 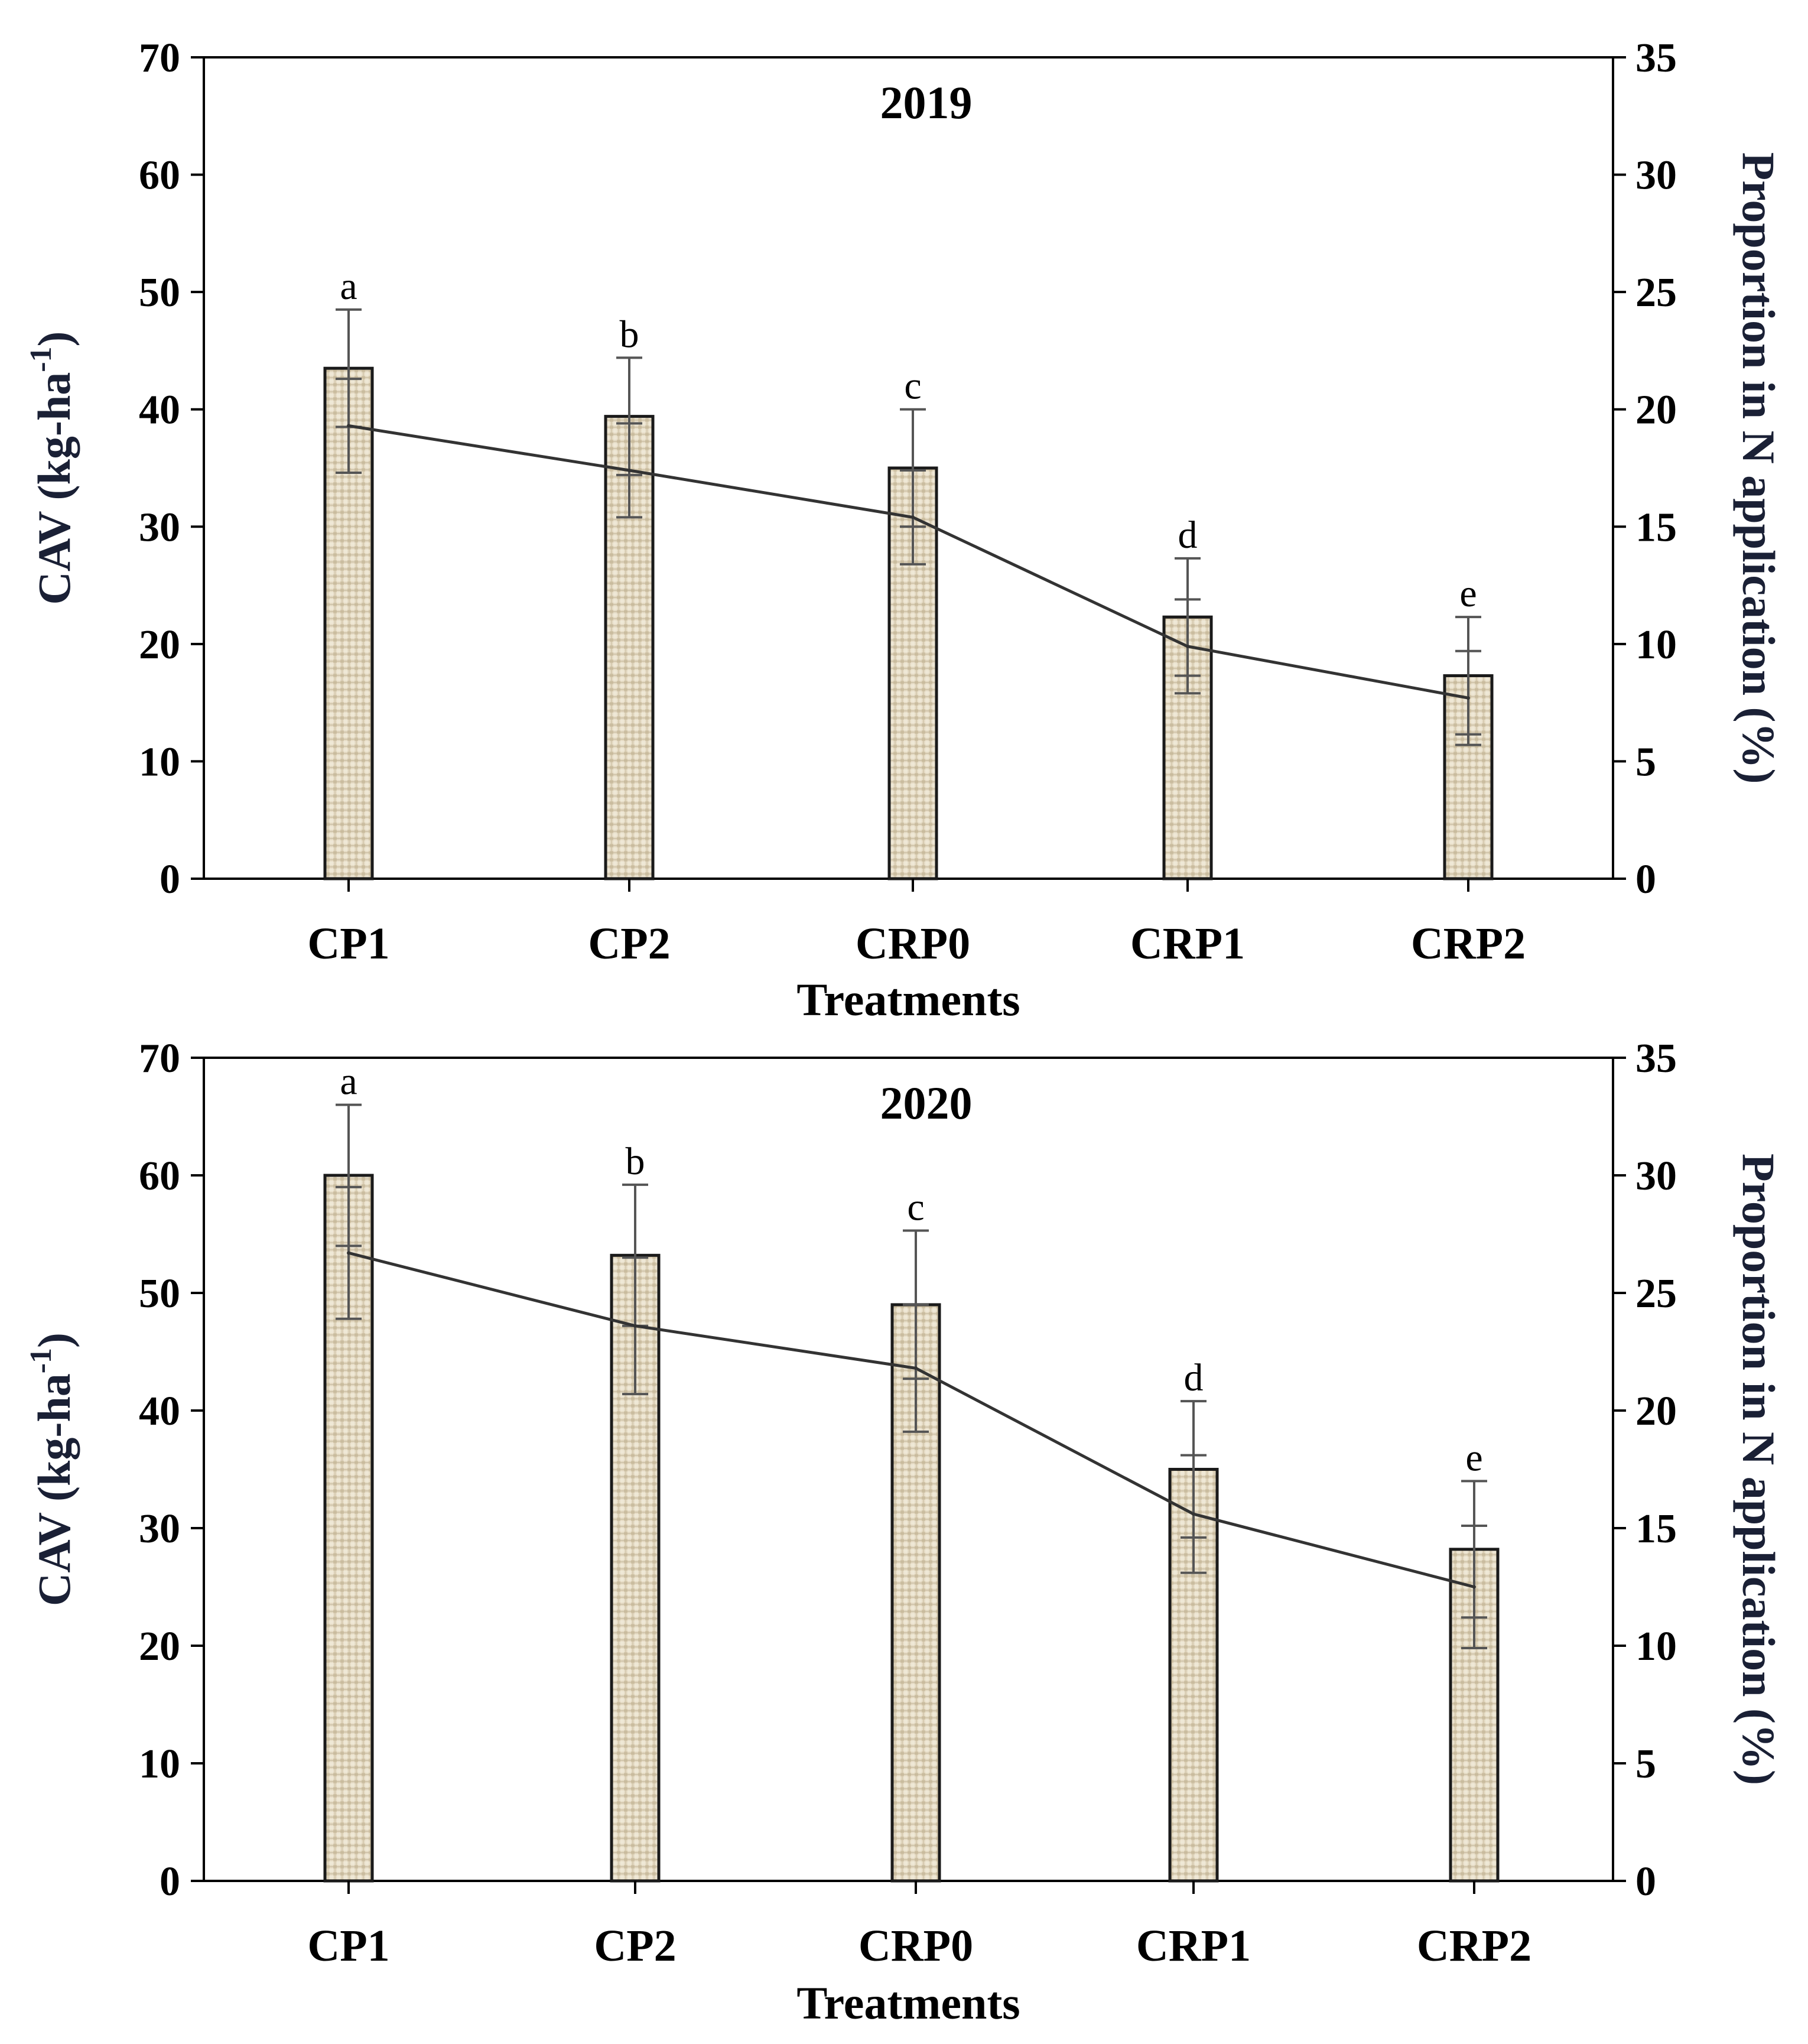 I want to click on chart-title: 2020, so click(x=926, y=1103).